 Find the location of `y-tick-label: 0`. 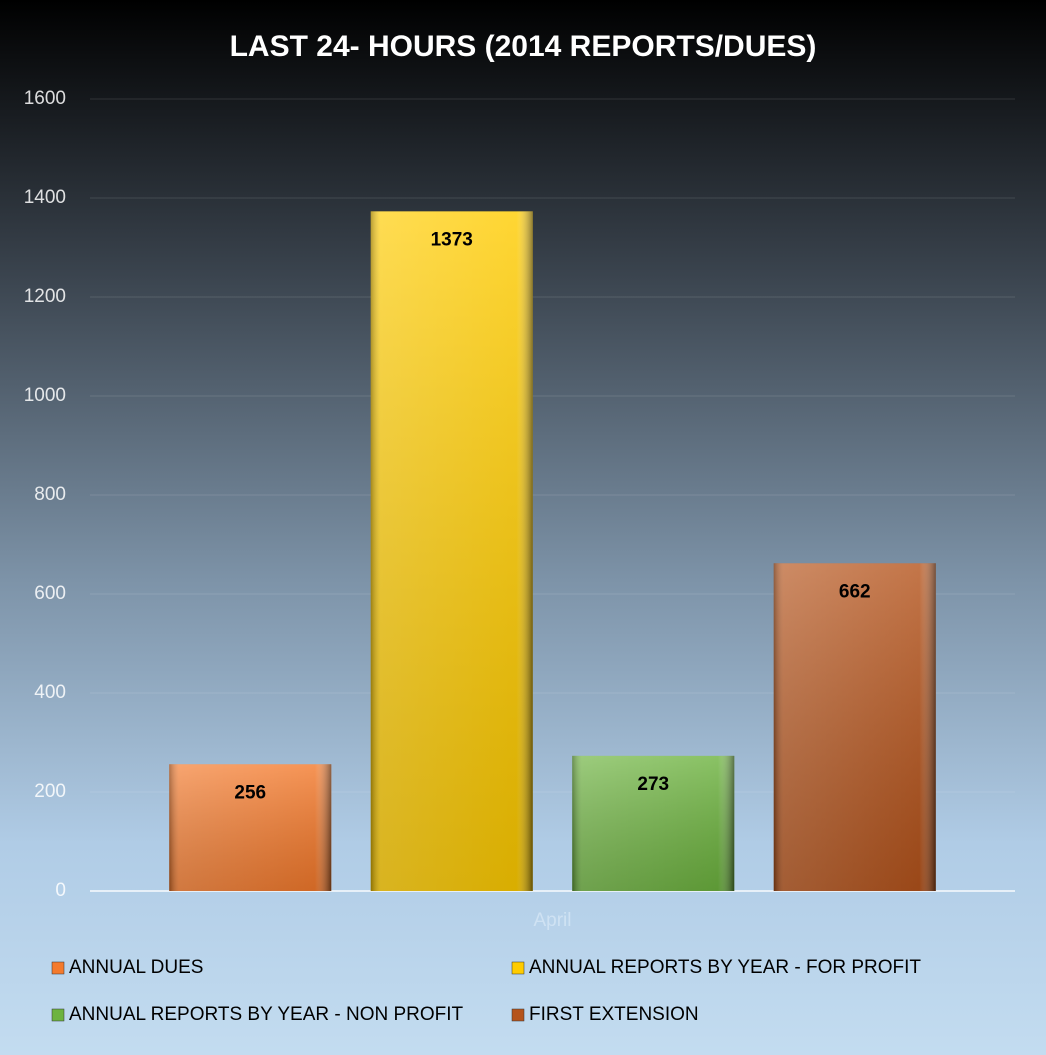

y-tick-label: 0 is located at coordinates (60, 890).